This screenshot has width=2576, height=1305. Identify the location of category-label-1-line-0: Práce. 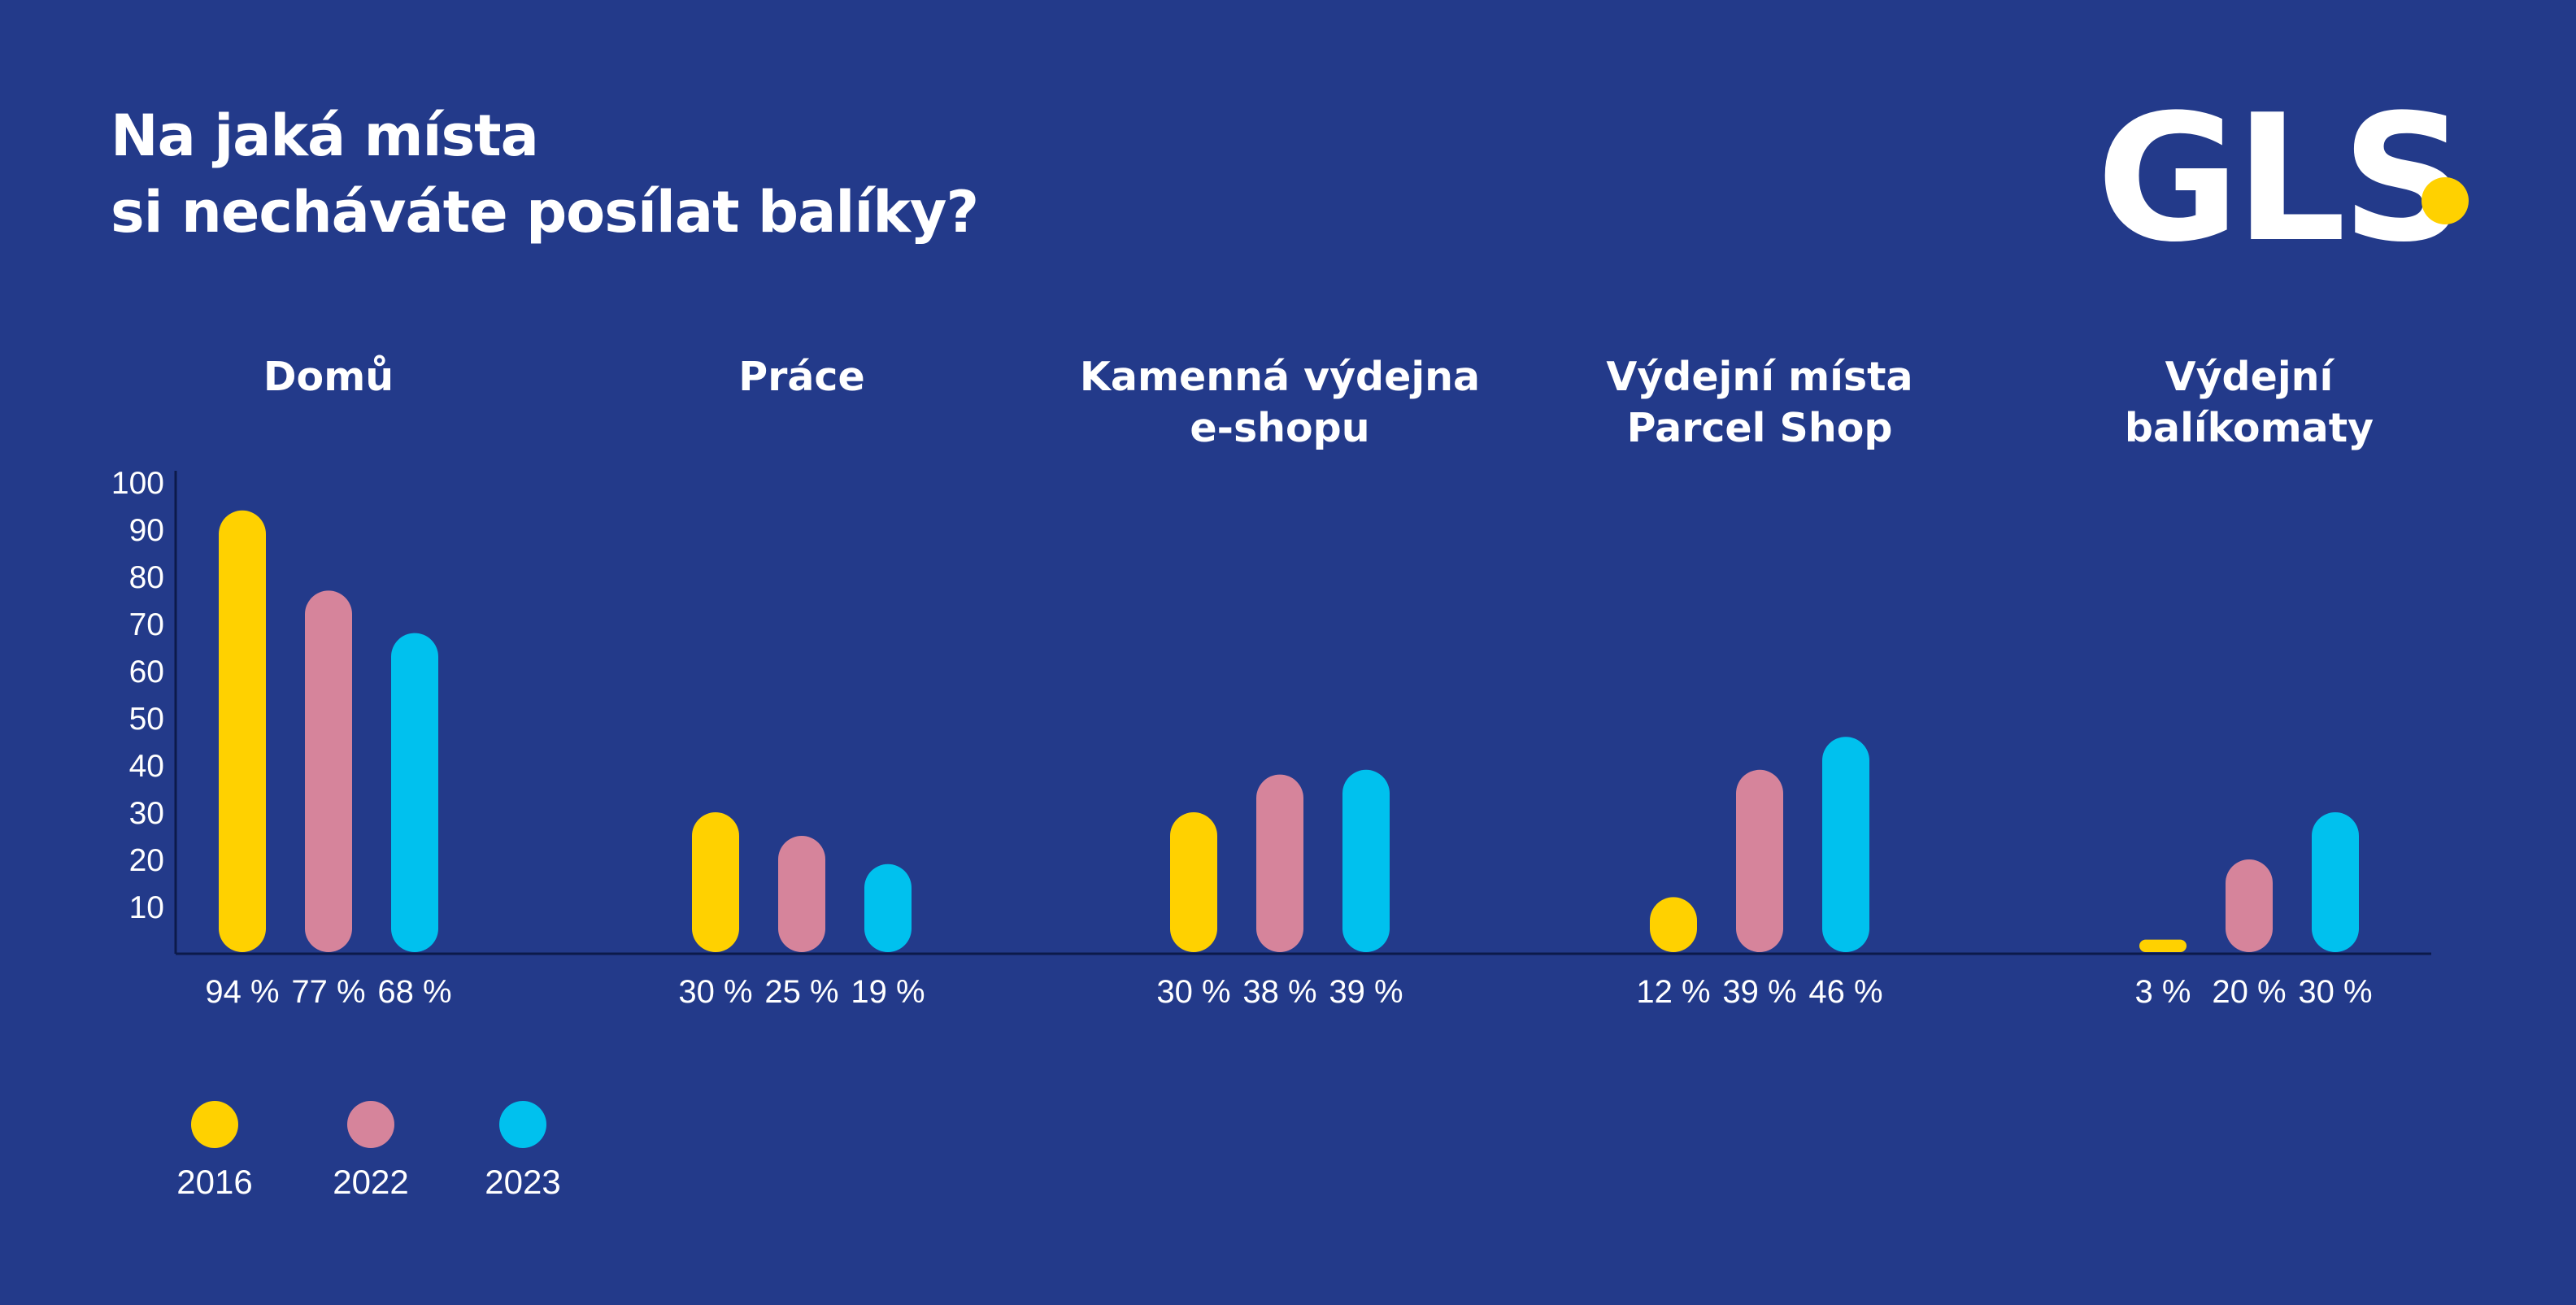
(801, 377).